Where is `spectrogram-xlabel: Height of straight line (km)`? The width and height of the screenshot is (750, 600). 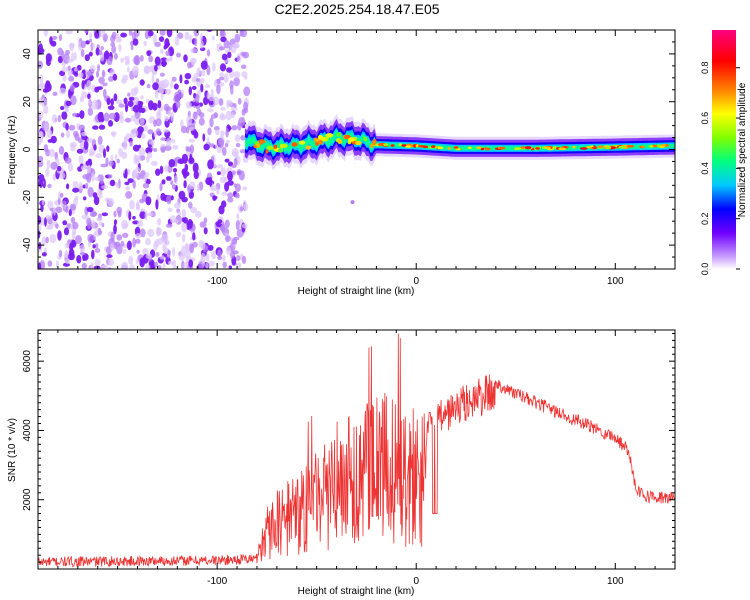
spectrogram-xlabel: Height of straight line (km) is located at coordinates (356, 291).